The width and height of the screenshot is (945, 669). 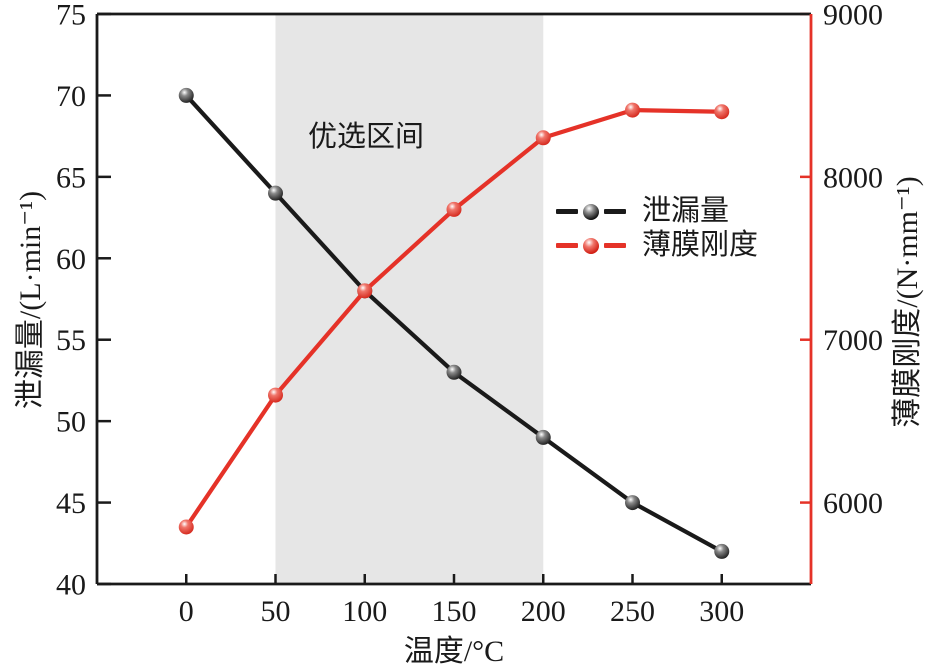 What do you see at coordinates (543, 611) in the screenshot?
I see `x-tick-label: 200` at bounding box center [543, 611].